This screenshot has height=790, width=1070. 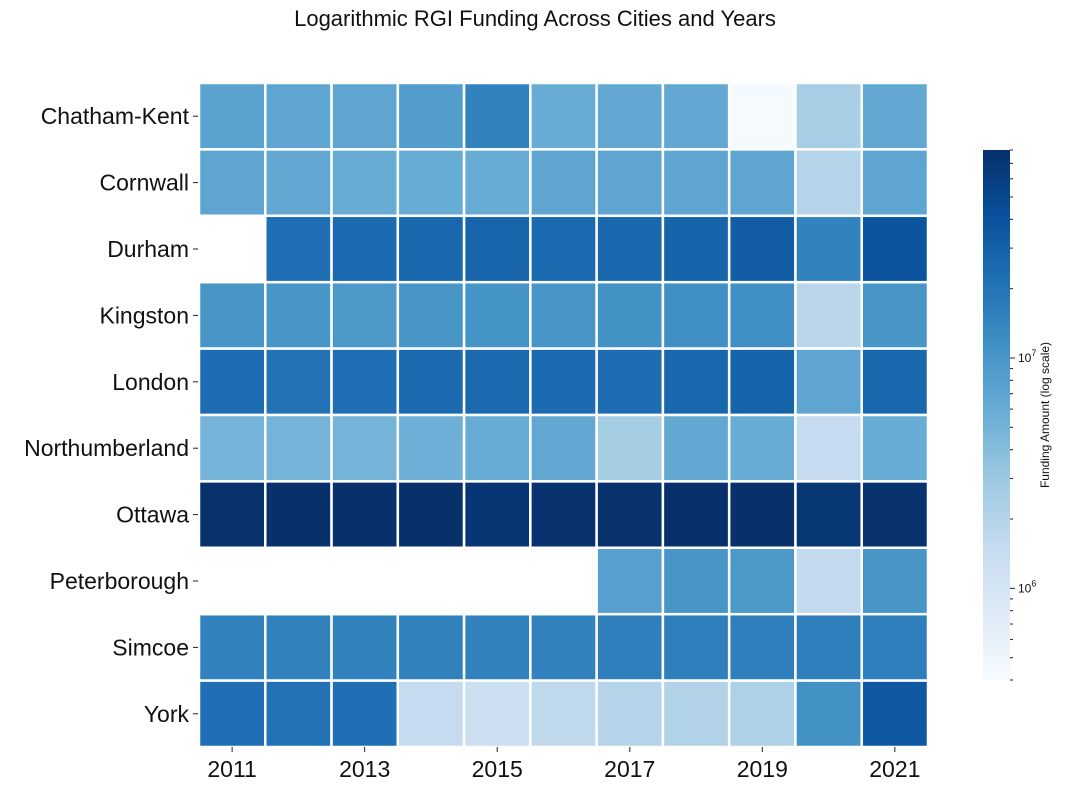 I want to click on colorbar: 106 107, so click(x=1009, y=415).